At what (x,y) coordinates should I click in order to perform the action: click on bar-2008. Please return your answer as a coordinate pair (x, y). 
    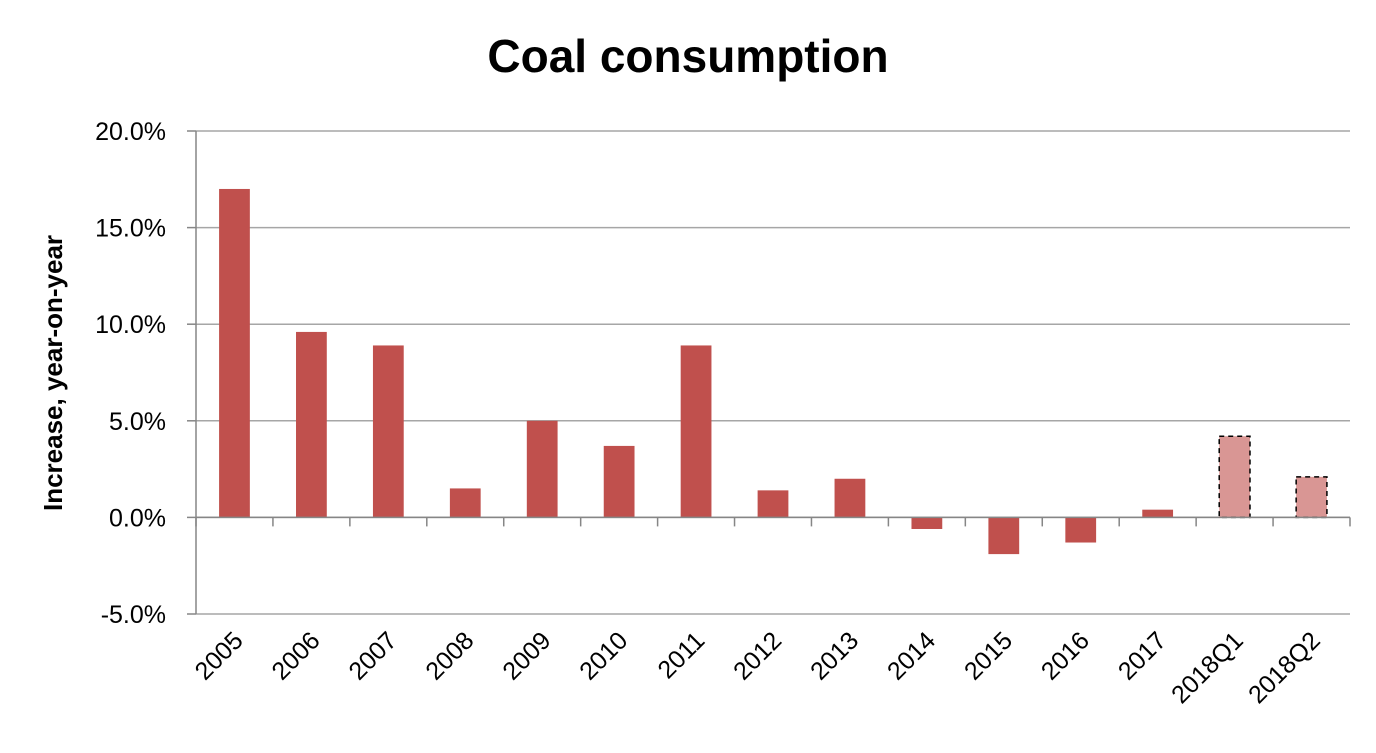
    Looking at the image, I should click on (465, 503).